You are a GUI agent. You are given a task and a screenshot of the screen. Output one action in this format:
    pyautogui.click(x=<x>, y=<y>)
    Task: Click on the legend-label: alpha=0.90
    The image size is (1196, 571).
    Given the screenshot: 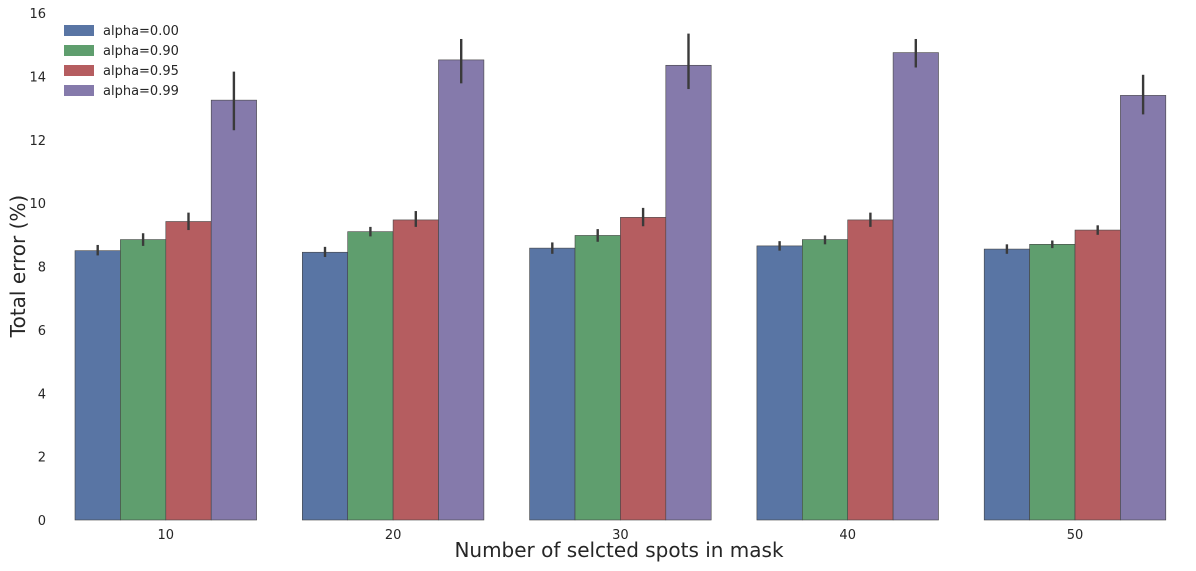 What is the action you would take?
    pyautogui.click(x=141, y=51)
    